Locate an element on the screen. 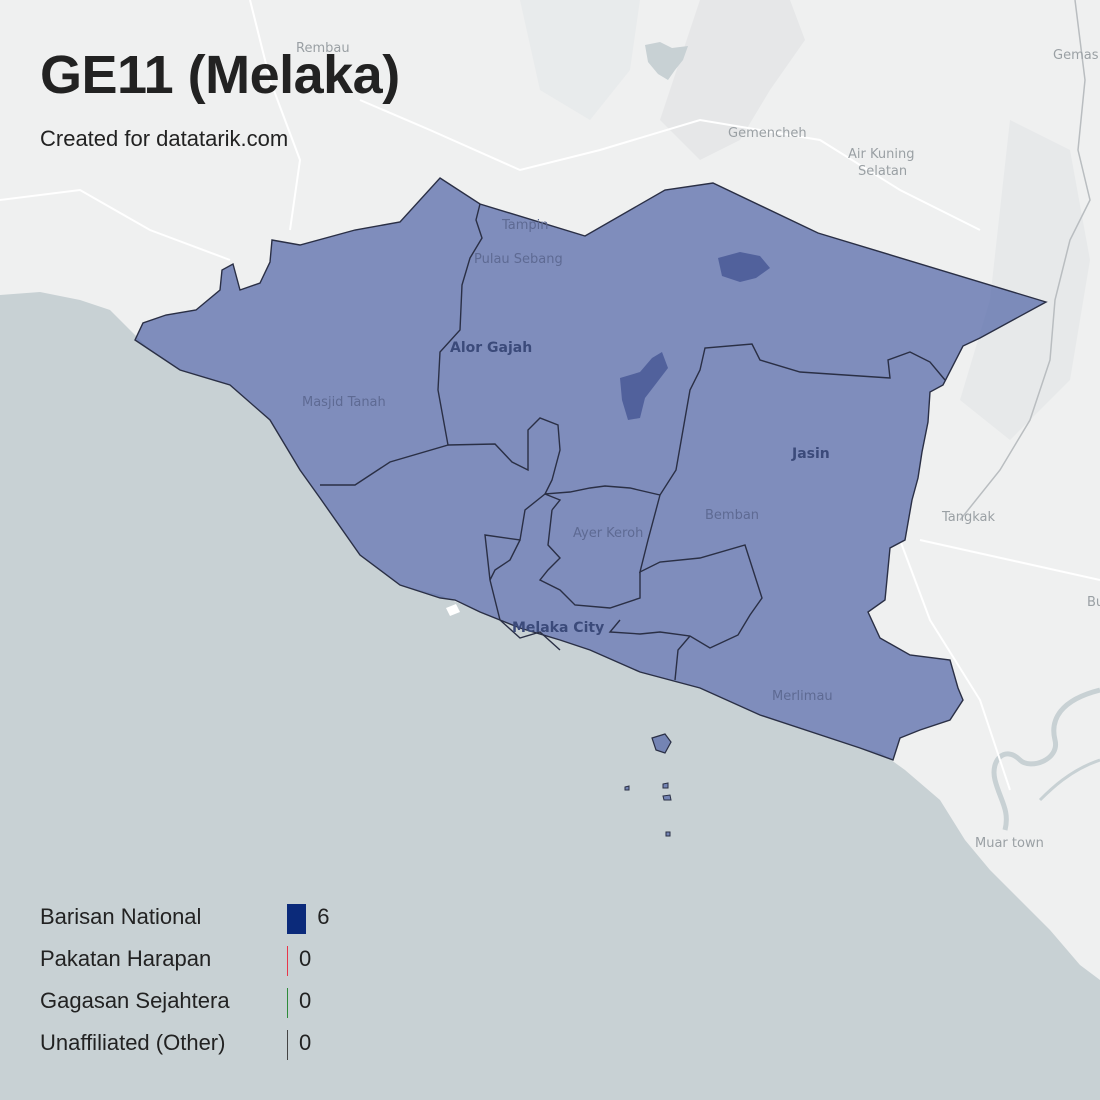  label-alor-gajah: Alor Gajah is located at coordinates (491, 348).